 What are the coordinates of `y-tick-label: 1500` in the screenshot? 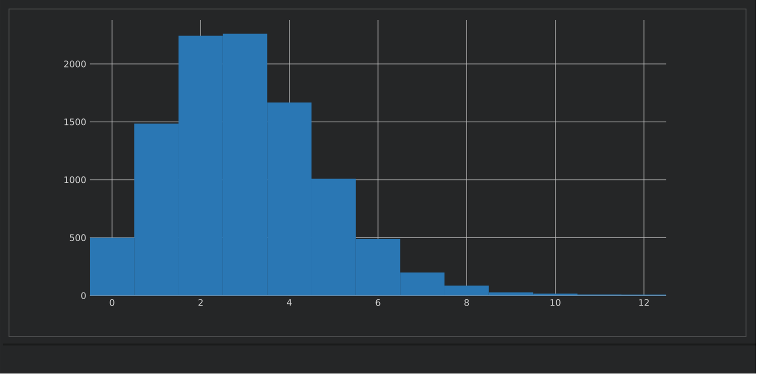 It's located at (75, 122).